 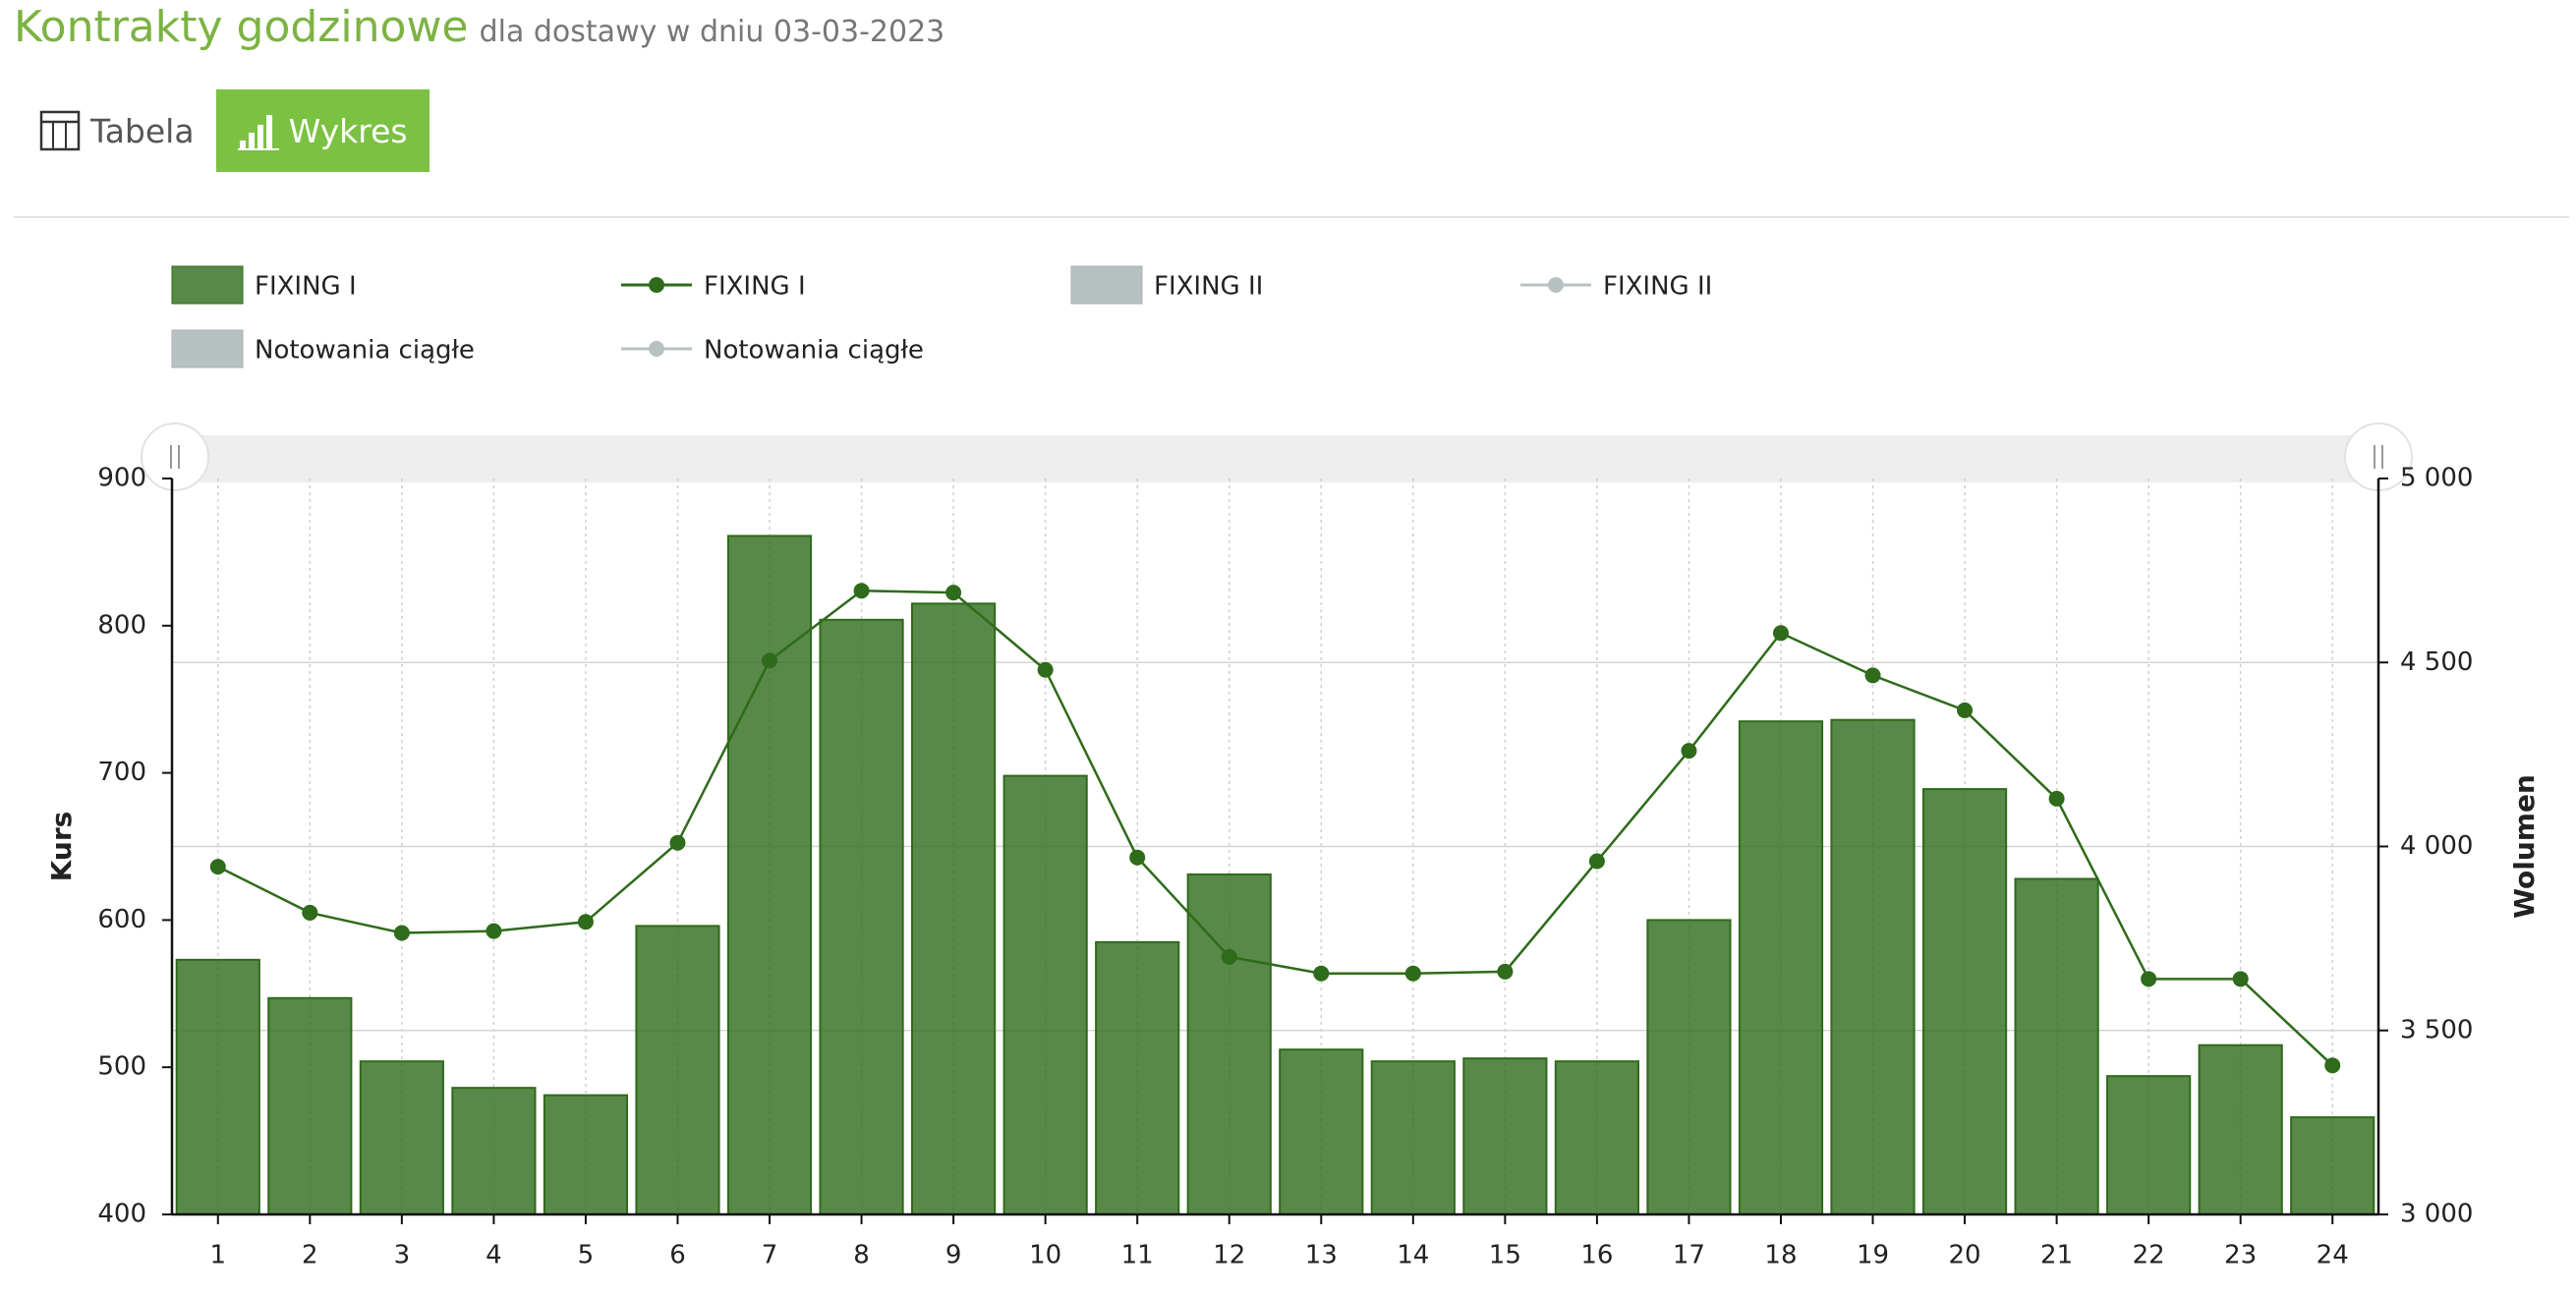 What do you see at coordinates (2056, 1255) in the screenshot?
I see `x-tick-label: 21` at bounding box center [2056, 1255].